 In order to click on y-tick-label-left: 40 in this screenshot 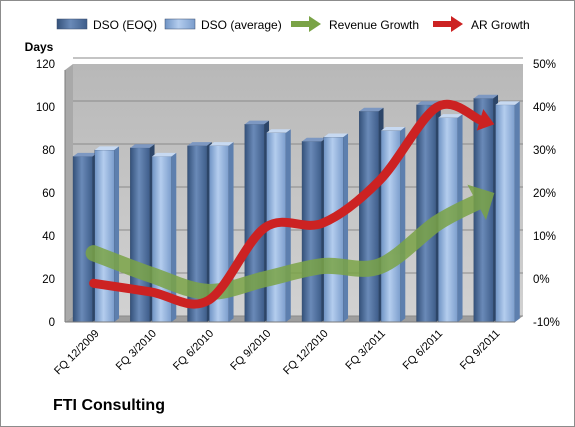, I will do `click(48, 237)`.